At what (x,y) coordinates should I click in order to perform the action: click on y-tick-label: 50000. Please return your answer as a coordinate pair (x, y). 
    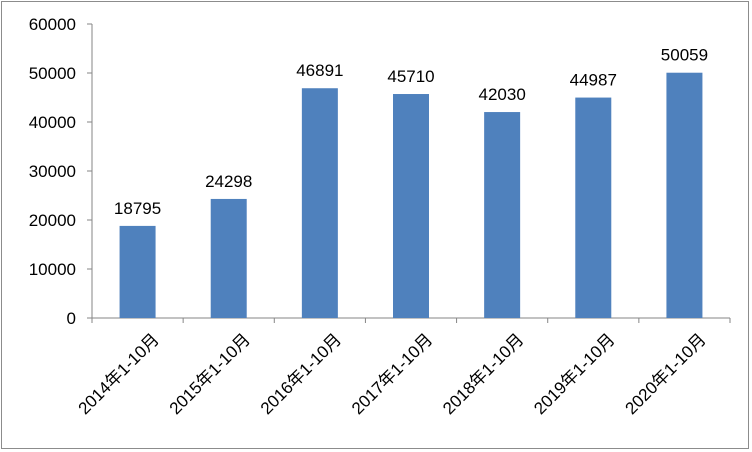
    Looking at the image, I should click on (52, 73).